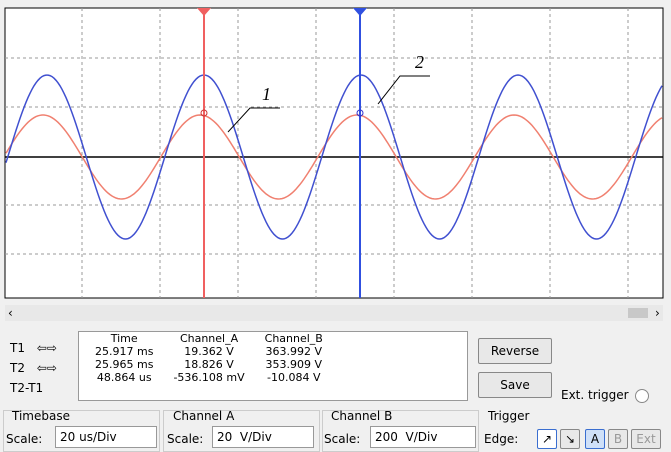 This screenshot has height=452, width=671. What do you see at coordinates (515, 385) in the screenshot?
I see `save-button: Save` at bounding box center [515, 385].